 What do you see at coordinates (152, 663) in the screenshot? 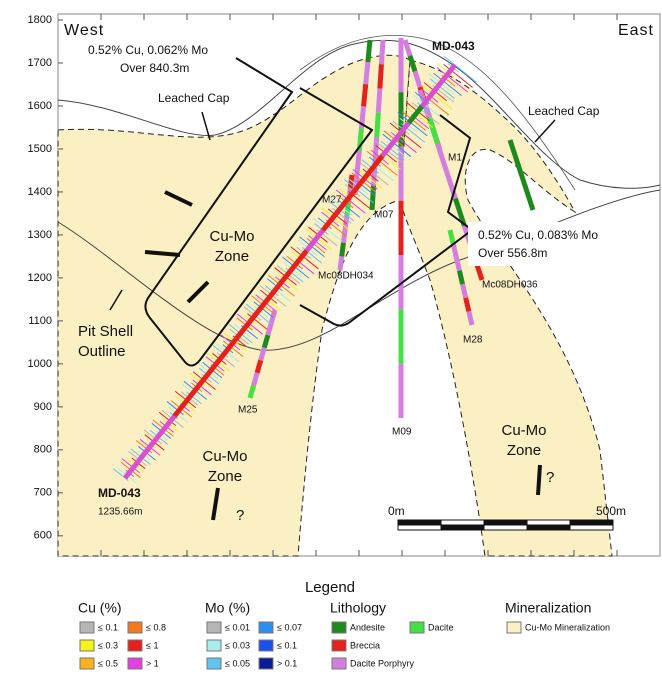
I see `legend-label: > 1` at bounding box center [152, 663].